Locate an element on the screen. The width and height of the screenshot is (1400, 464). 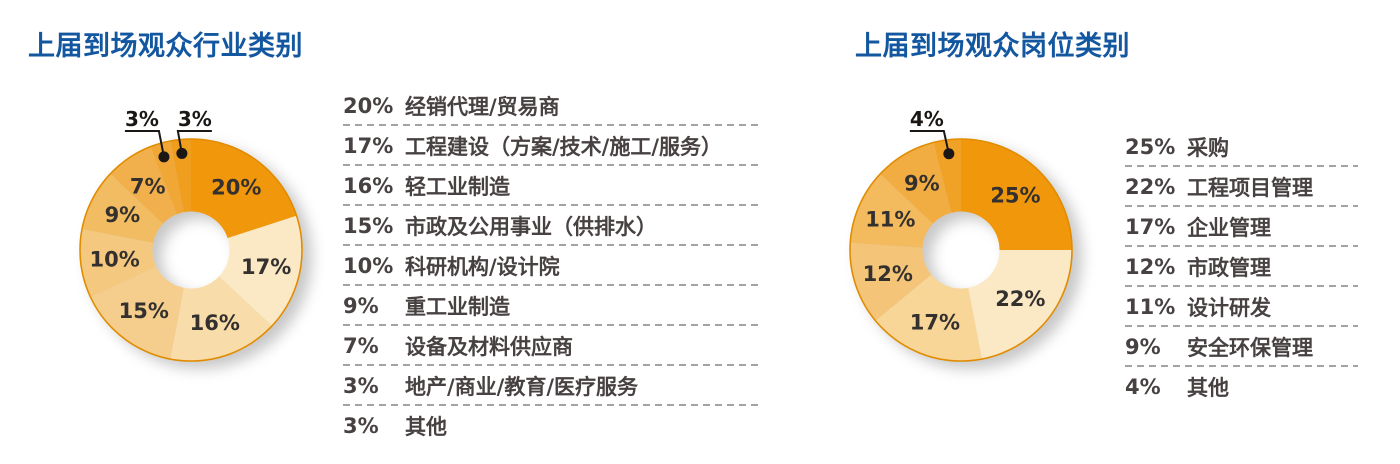
pie-slice-22pct is located at coordinates (1020, 305).